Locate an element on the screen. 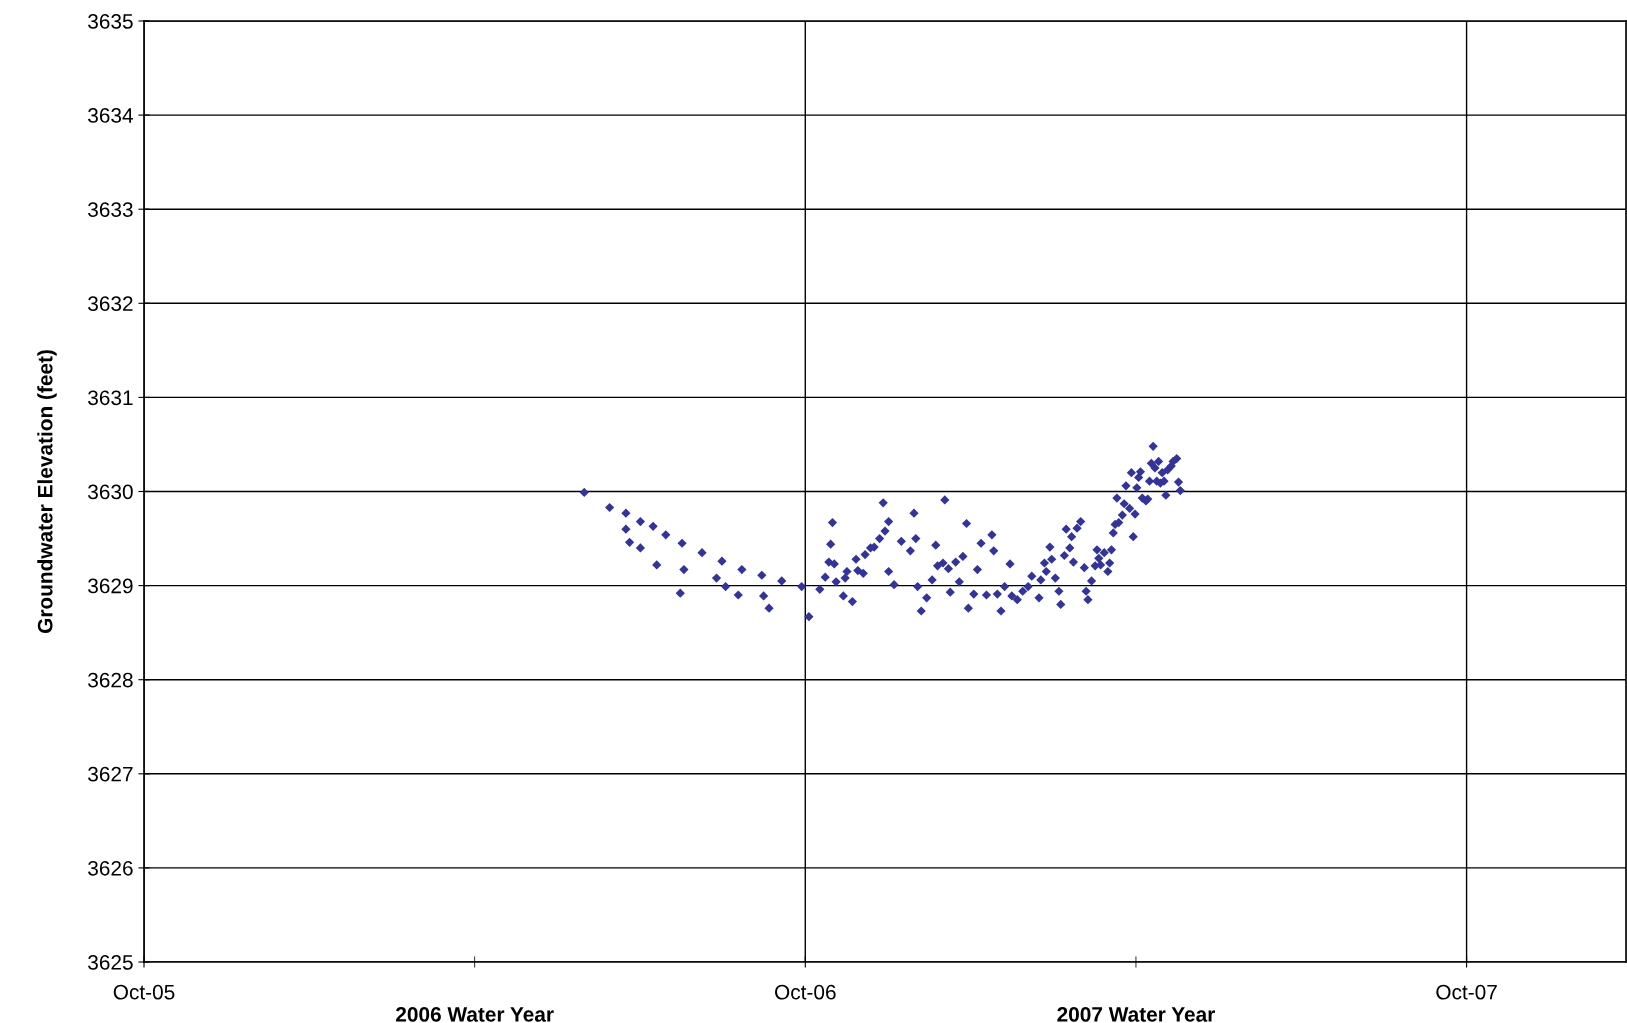  y-tick-label: 3630 is located at coordinates (110, 492).